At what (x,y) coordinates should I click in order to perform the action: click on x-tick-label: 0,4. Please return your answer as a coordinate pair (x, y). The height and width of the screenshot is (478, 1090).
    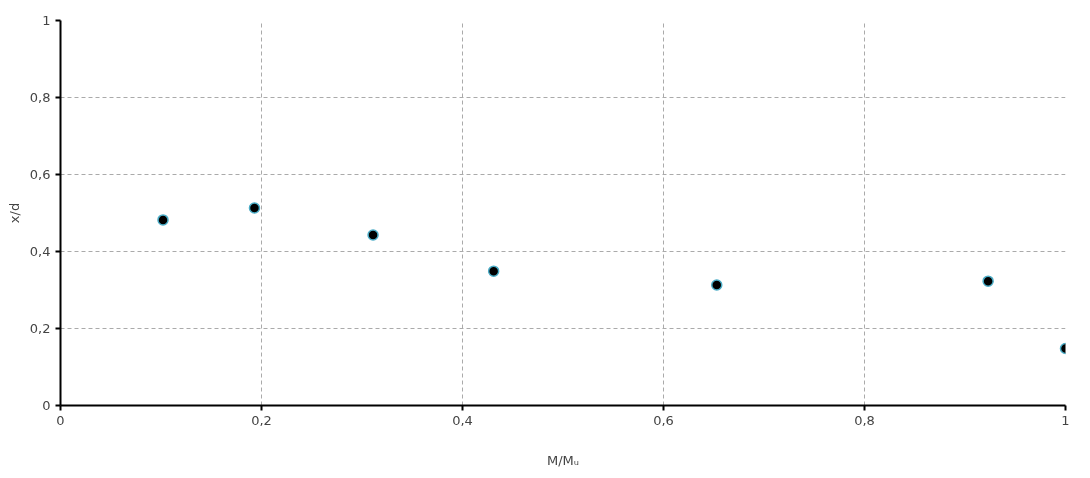
    Looking at the image, I should click on (462, 420).